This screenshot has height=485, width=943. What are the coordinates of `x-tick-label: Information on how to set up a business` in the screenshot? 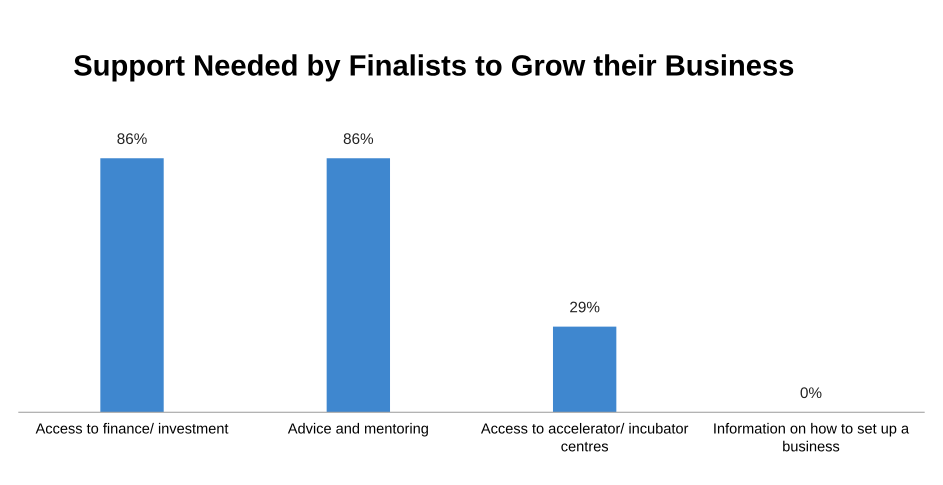 It's located at (812, 437).